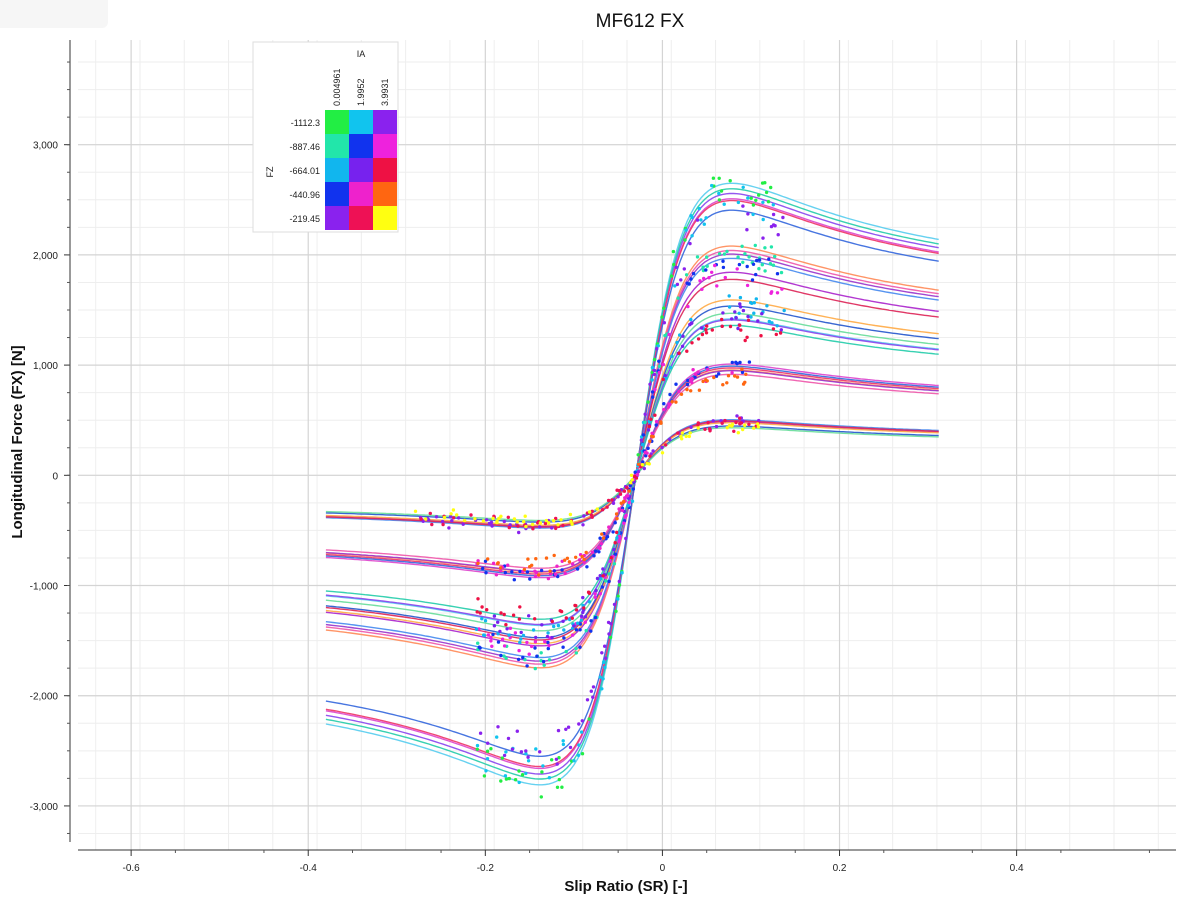  What do you see at coordinates (45, 256) in the screenshot?
I see `y-tick-label: 2,000` at bounding box center [45, 256].